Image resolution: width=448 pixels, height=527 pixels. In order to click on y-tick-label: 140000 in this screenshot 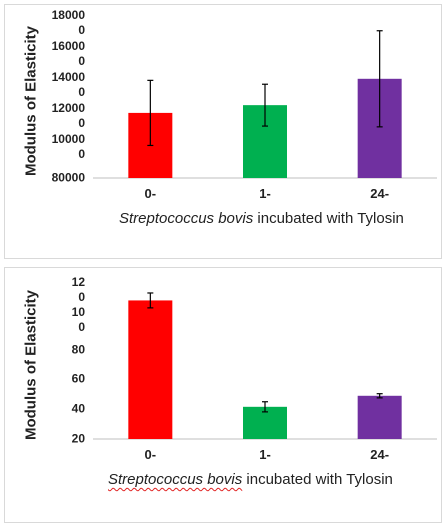, I will do `click(68, 84)`.